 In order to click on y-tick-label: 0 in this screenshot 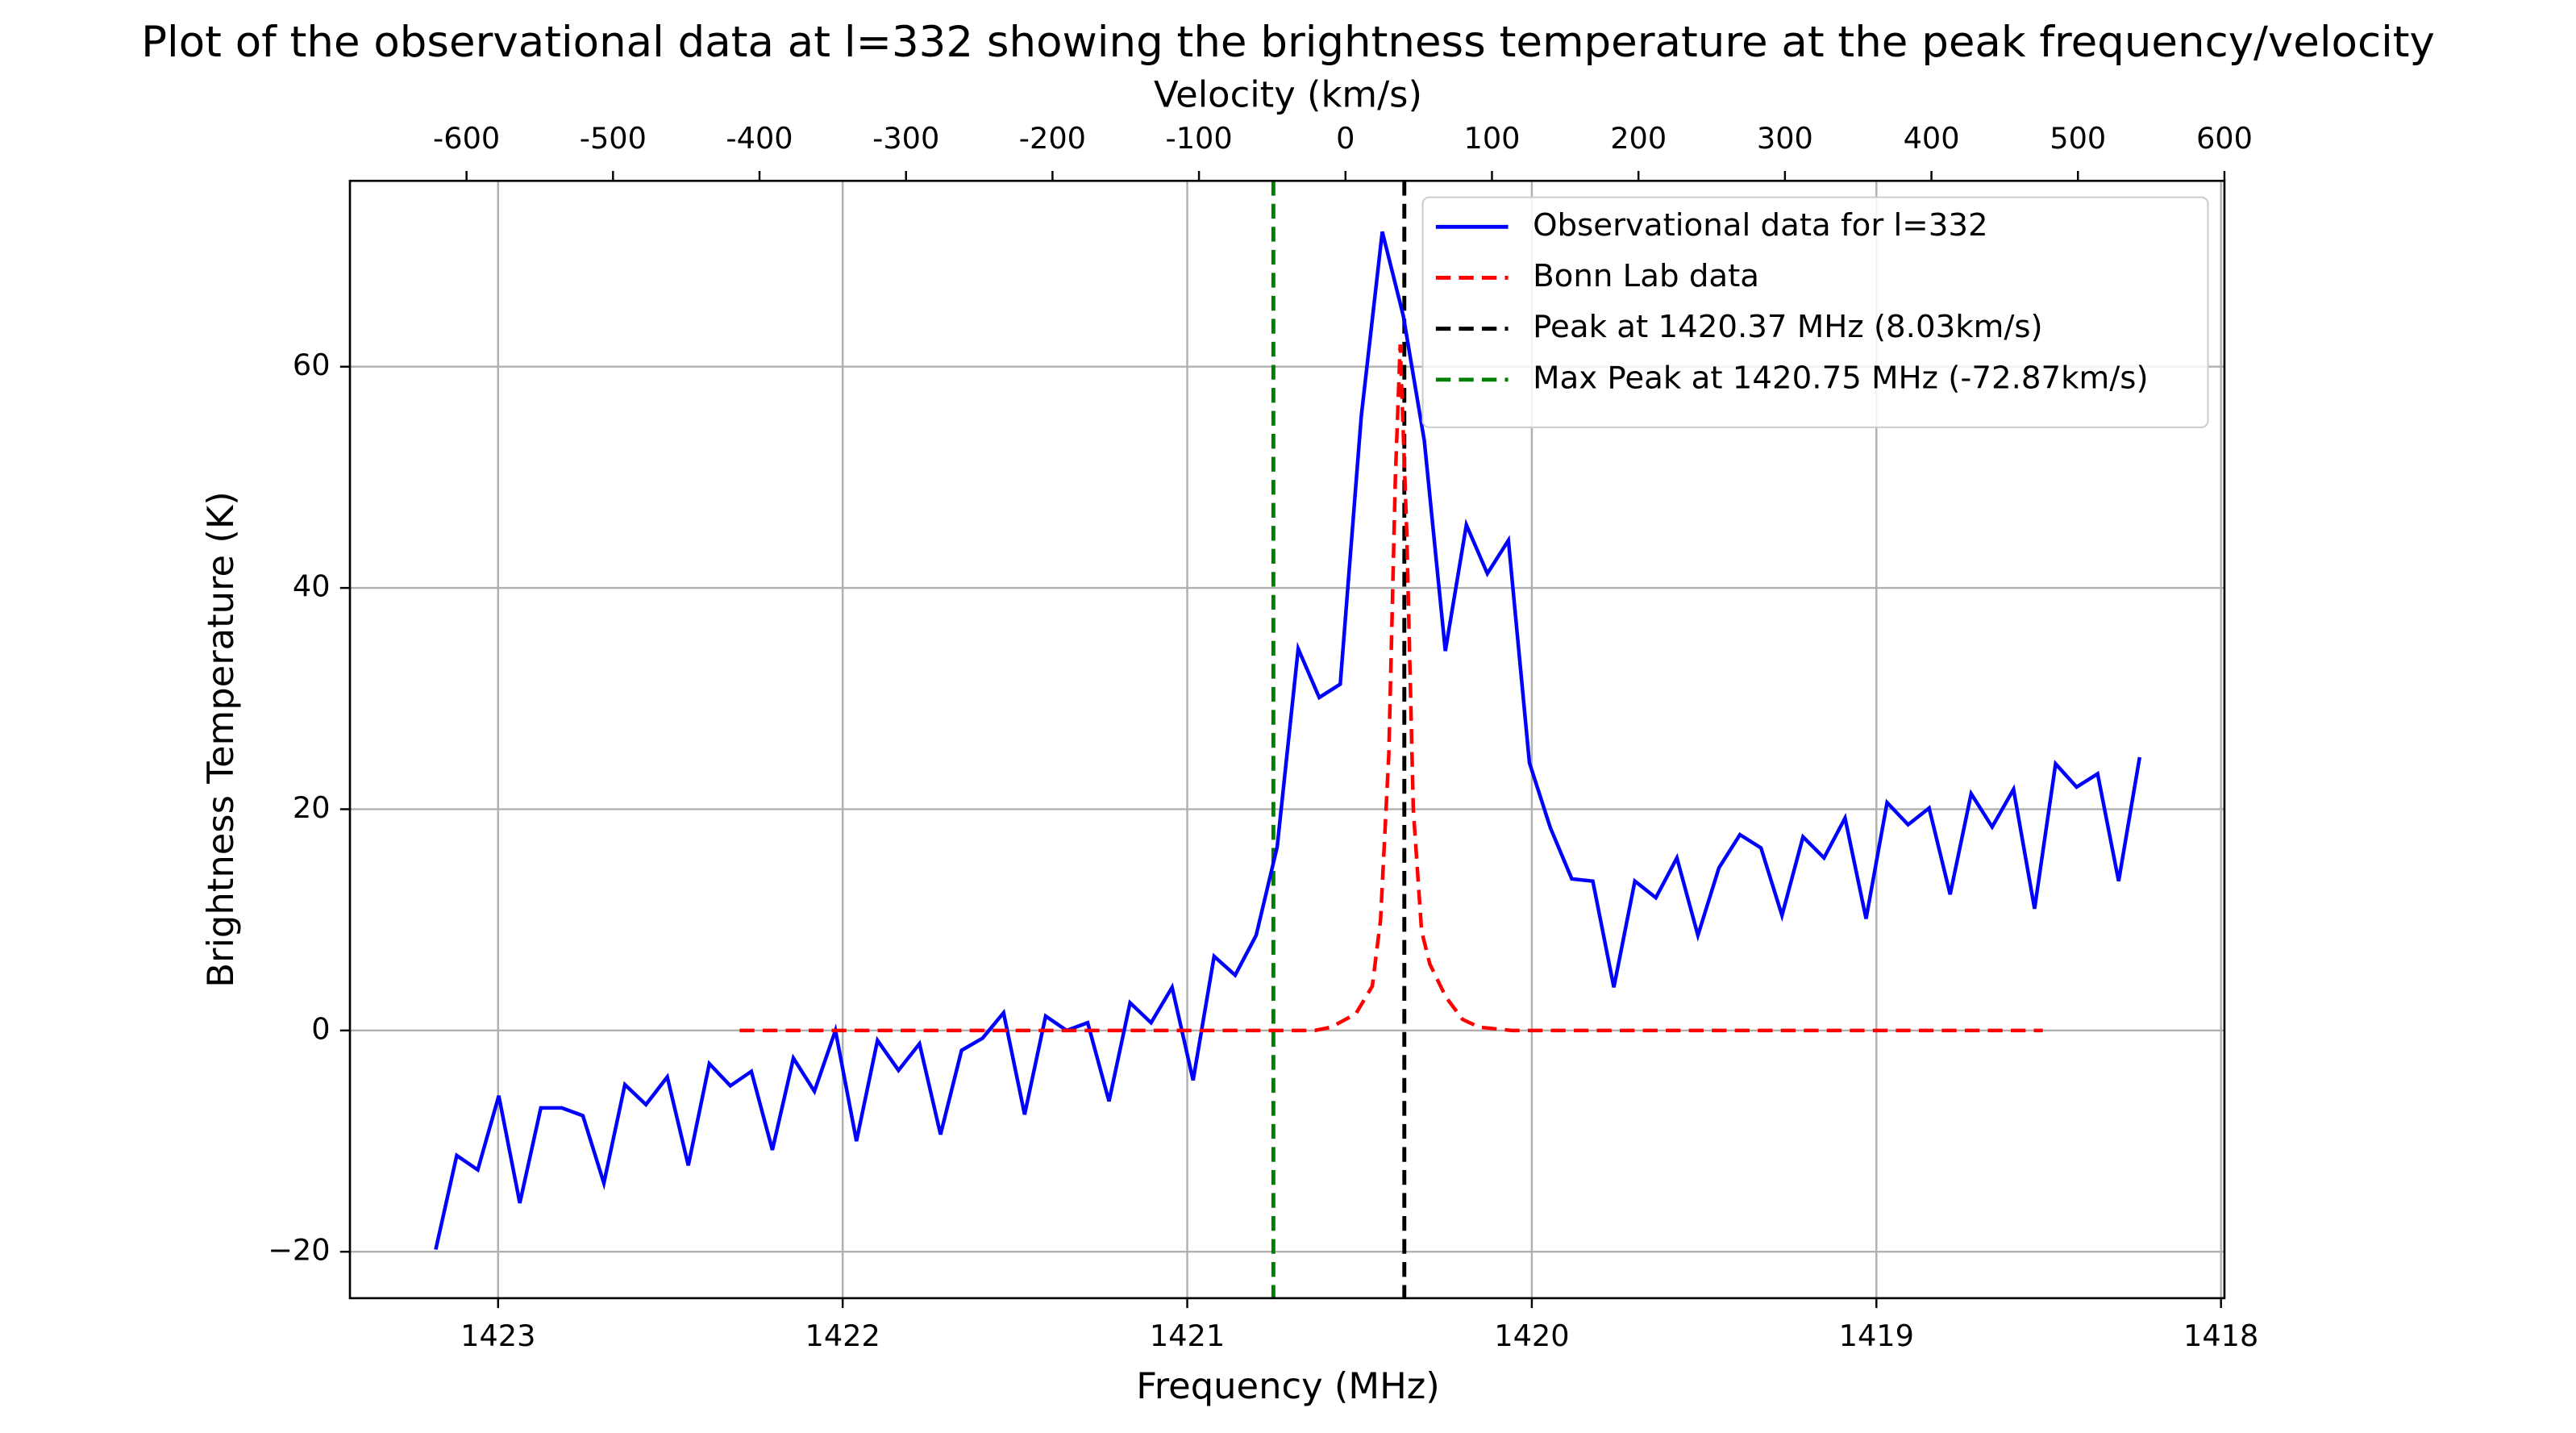, I will do `click(320, 1028)`.